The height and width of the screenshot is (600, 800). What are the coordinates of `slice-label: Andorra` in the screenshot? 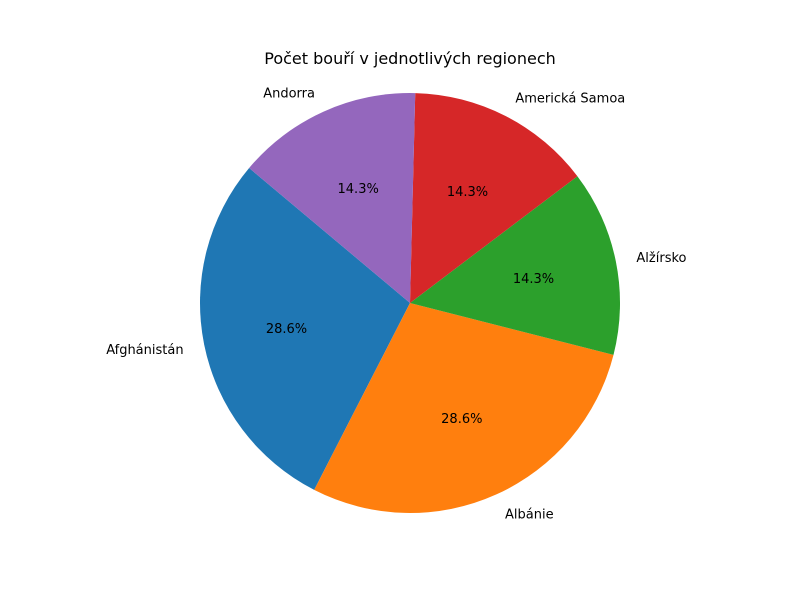 It's located at (289, 93).